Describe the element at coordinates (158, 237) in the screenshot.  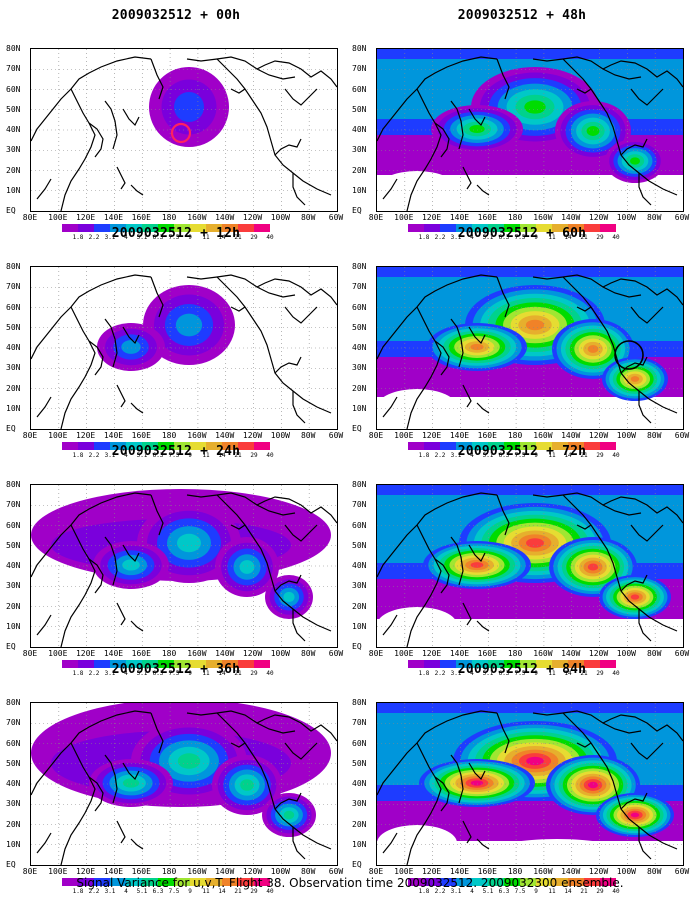
I see `colorbar-label: 6.3` at that location.